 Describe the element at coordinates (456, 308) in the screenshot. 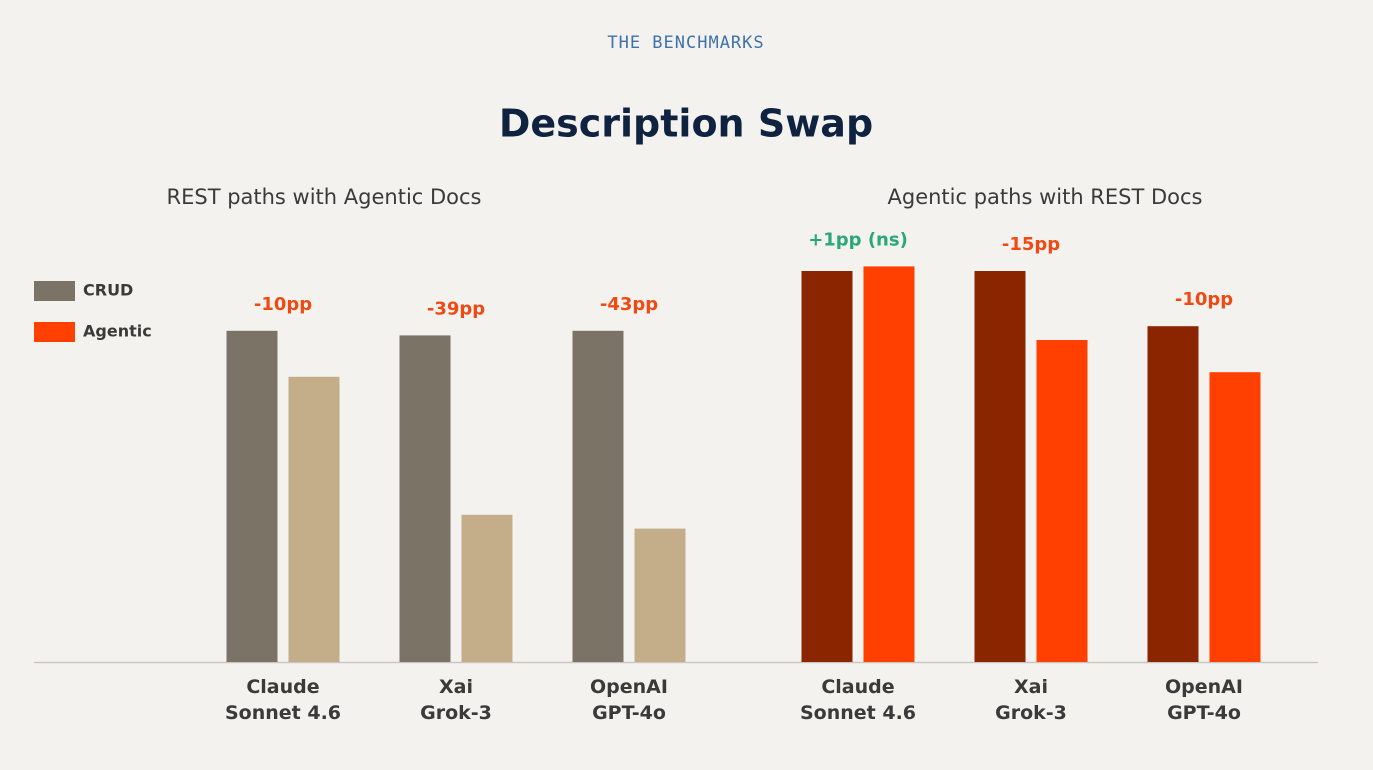

I see `delta-label: -39pp` at that location.